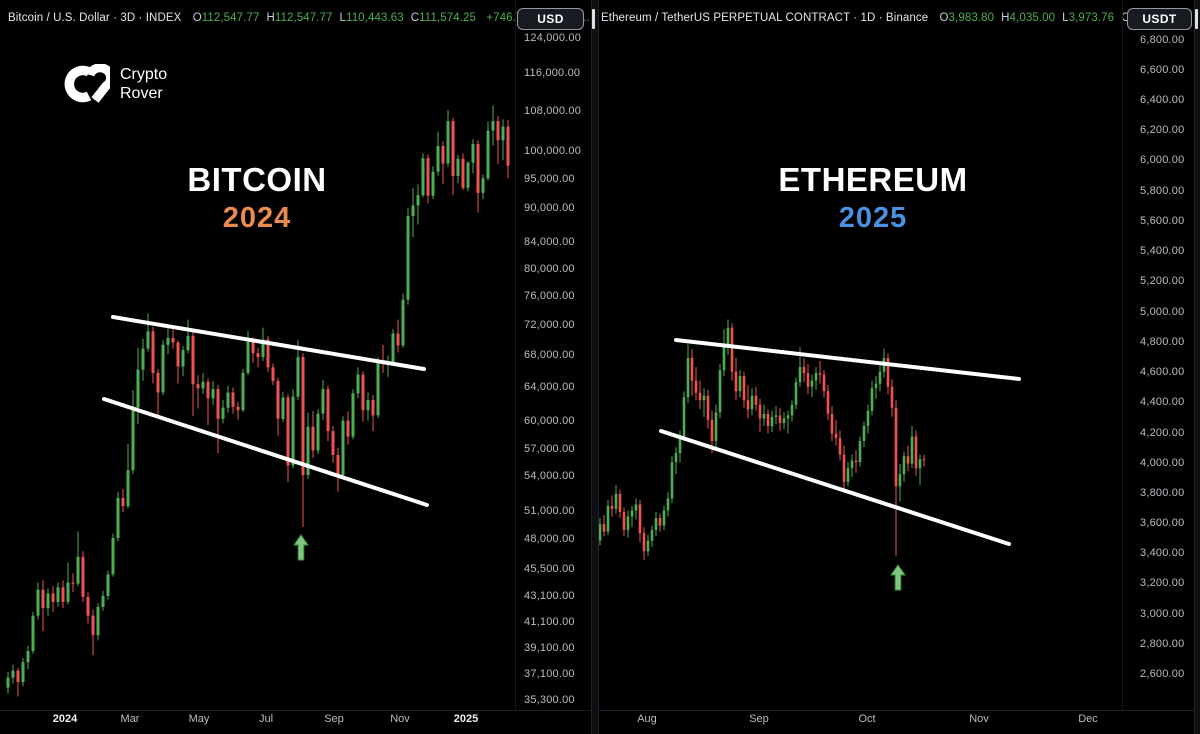 The width and height of the screenshot is (1200, 734). What do you see at coordinates (600, 721) in the screenshot?
I see `time-axis: 2024 Mar May Jul Sep Nov 2025 Aug Sep Oct Nov Dec` at bounding box center [600, 721].